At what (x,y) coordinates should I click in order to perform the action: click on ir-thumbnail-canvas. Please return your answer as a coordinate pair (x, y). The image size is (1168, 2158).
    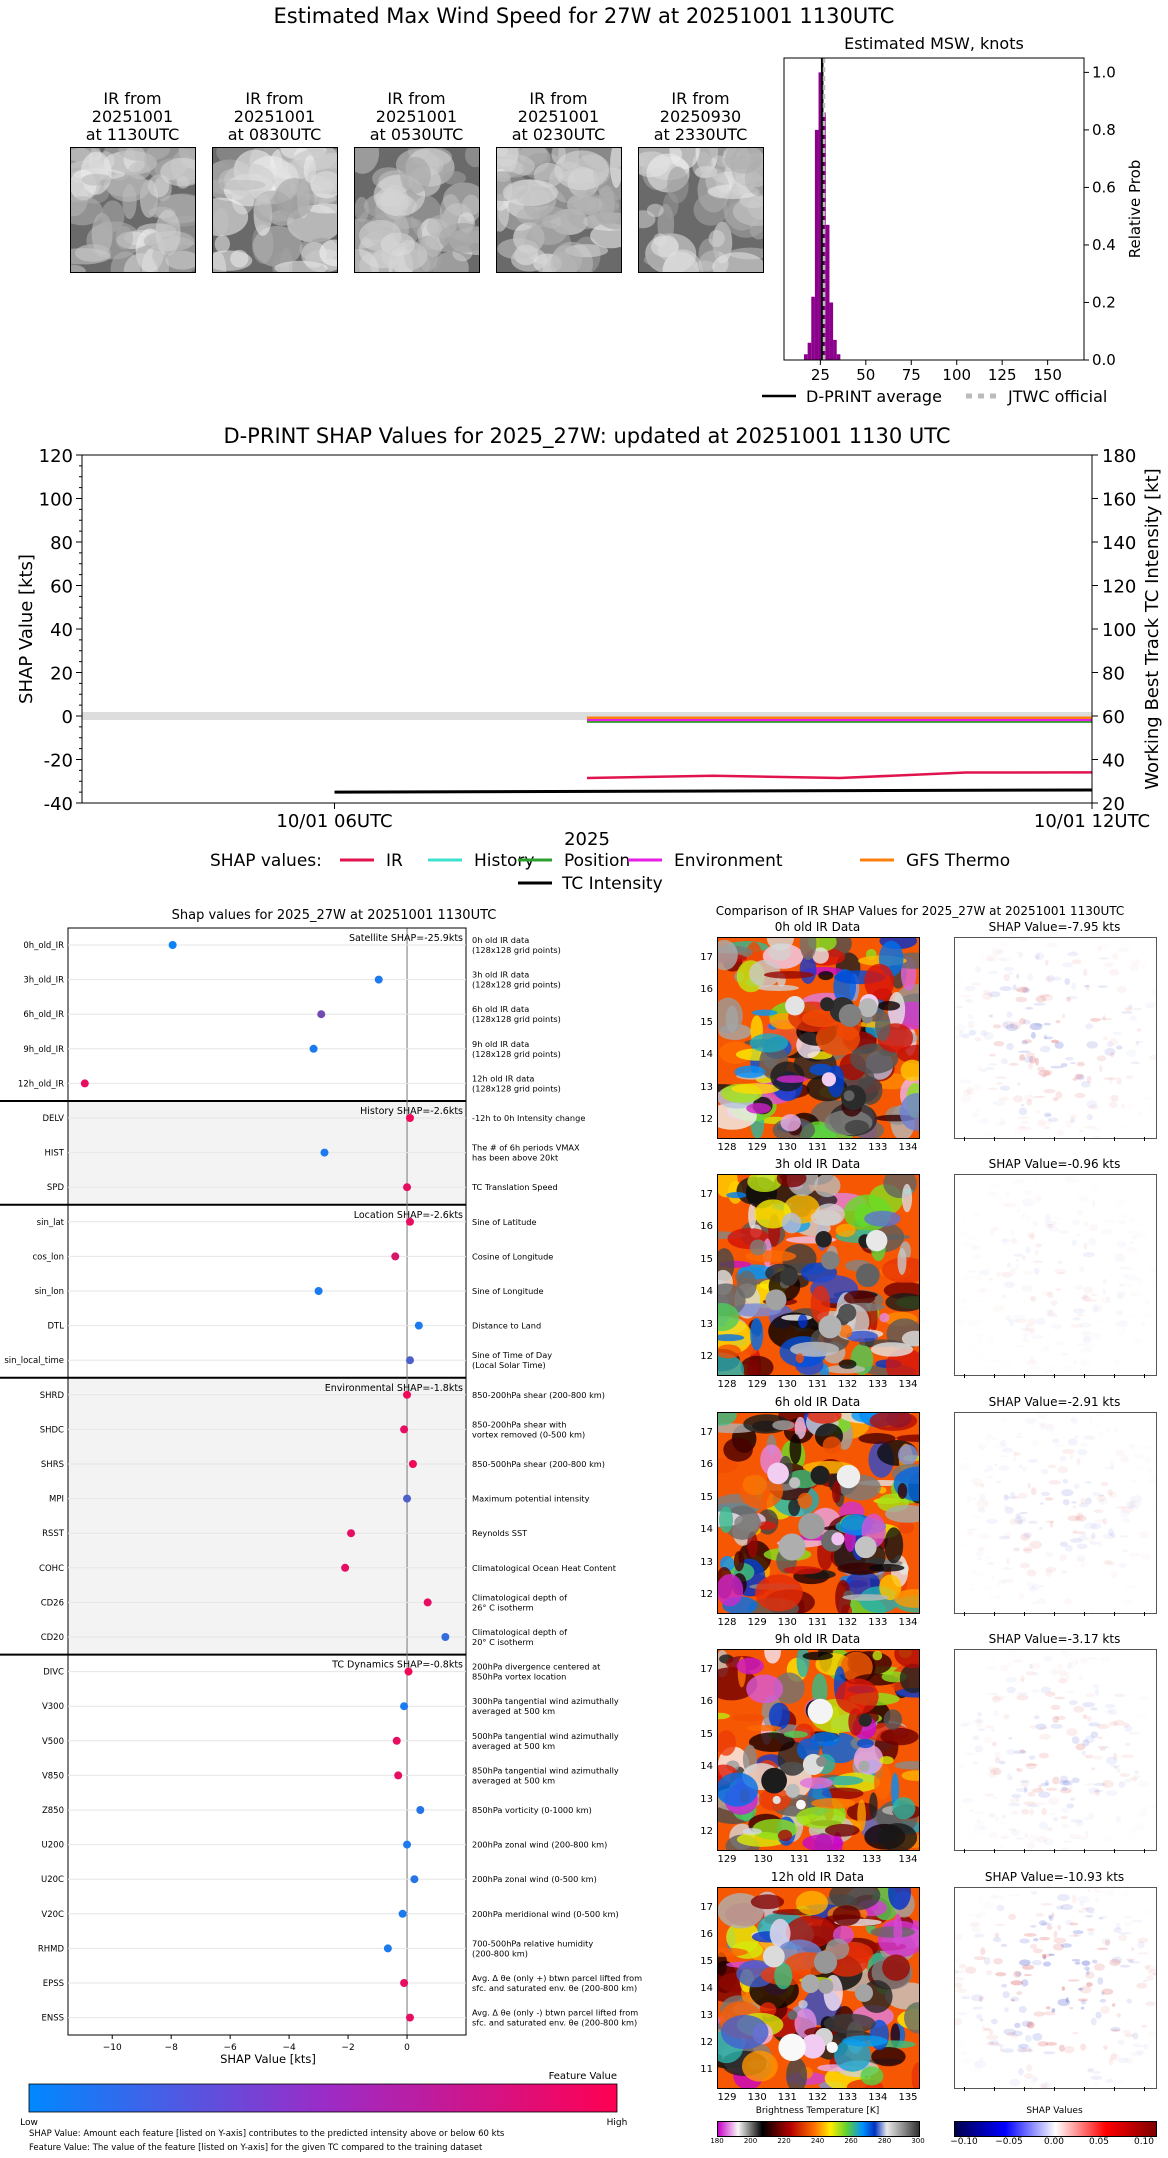
    Looking at the image, I should click on (559, 210).